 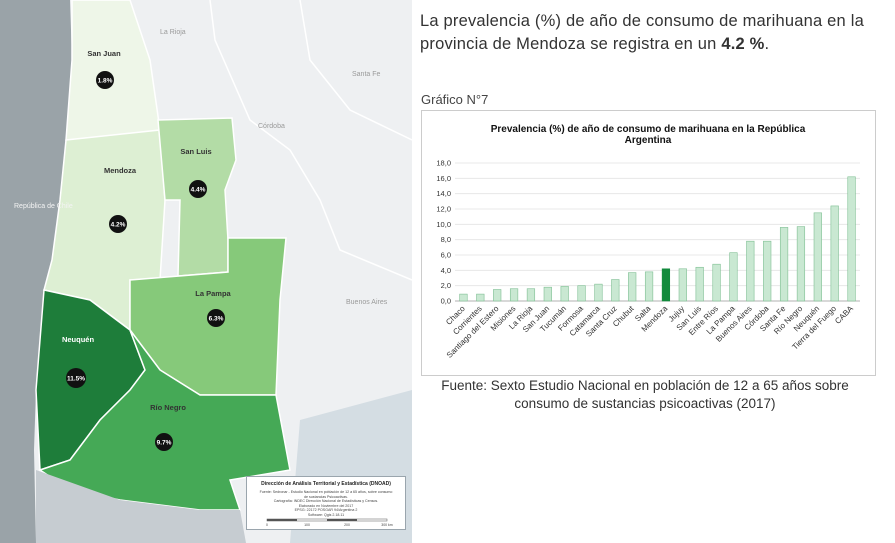 I want to click on map-credits-line: de sustancias Psicoactivas., so click(x=326, y=496).